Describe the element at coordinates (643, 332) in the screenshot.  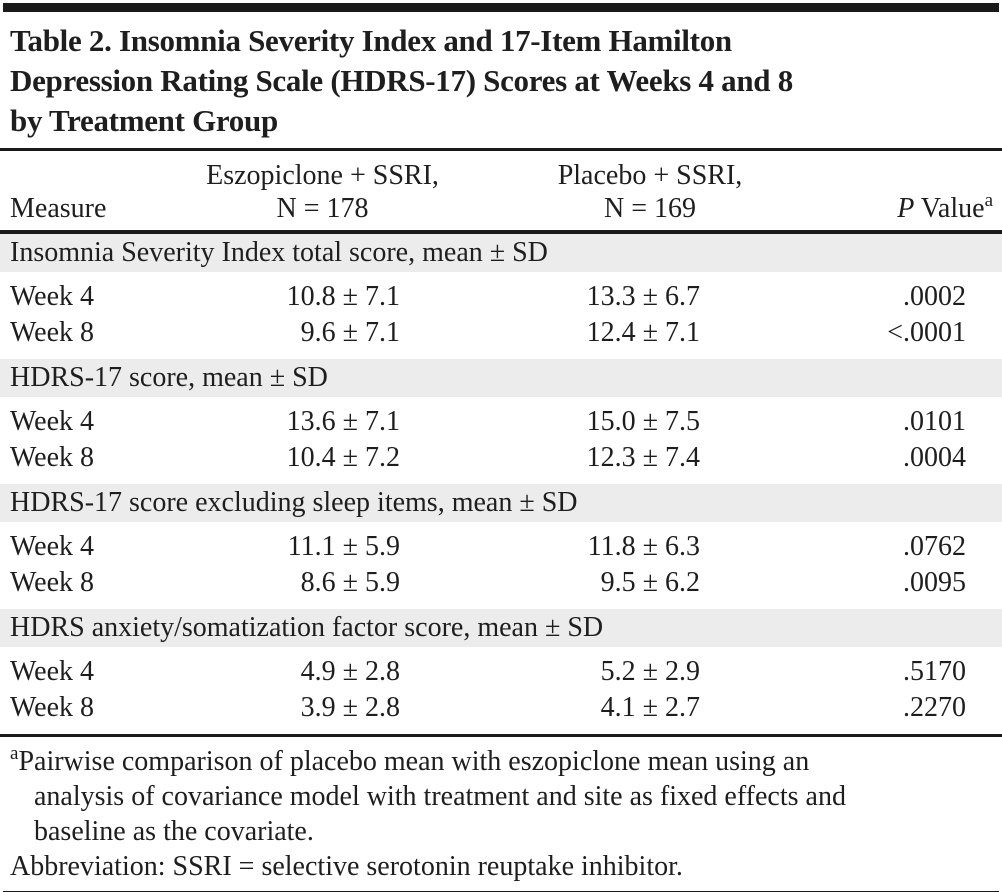
I see `placebo-value: 12.4 ± 7.1` at that location.